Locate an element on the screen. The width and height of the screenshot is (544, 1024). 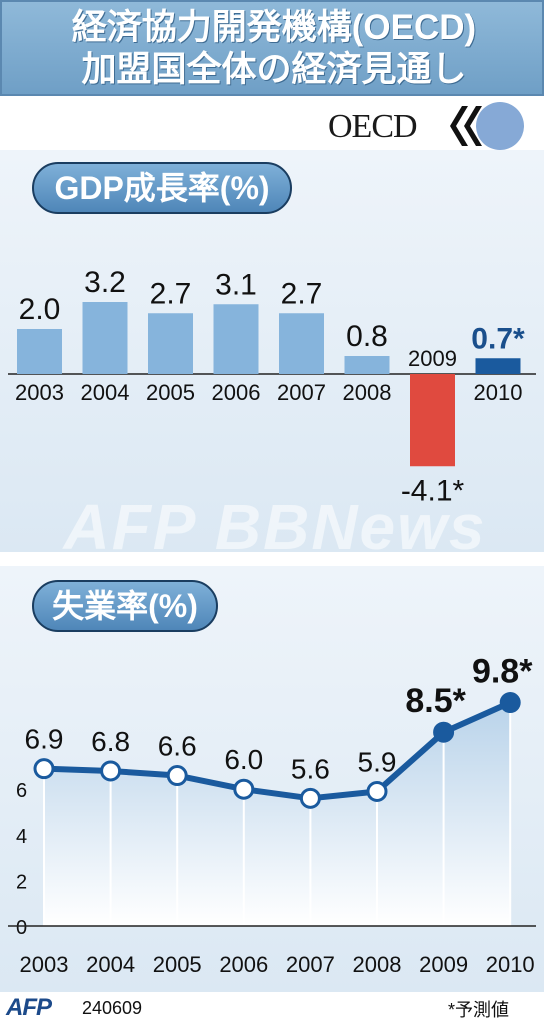
unemployment-line is located at coordinates (277, 750).